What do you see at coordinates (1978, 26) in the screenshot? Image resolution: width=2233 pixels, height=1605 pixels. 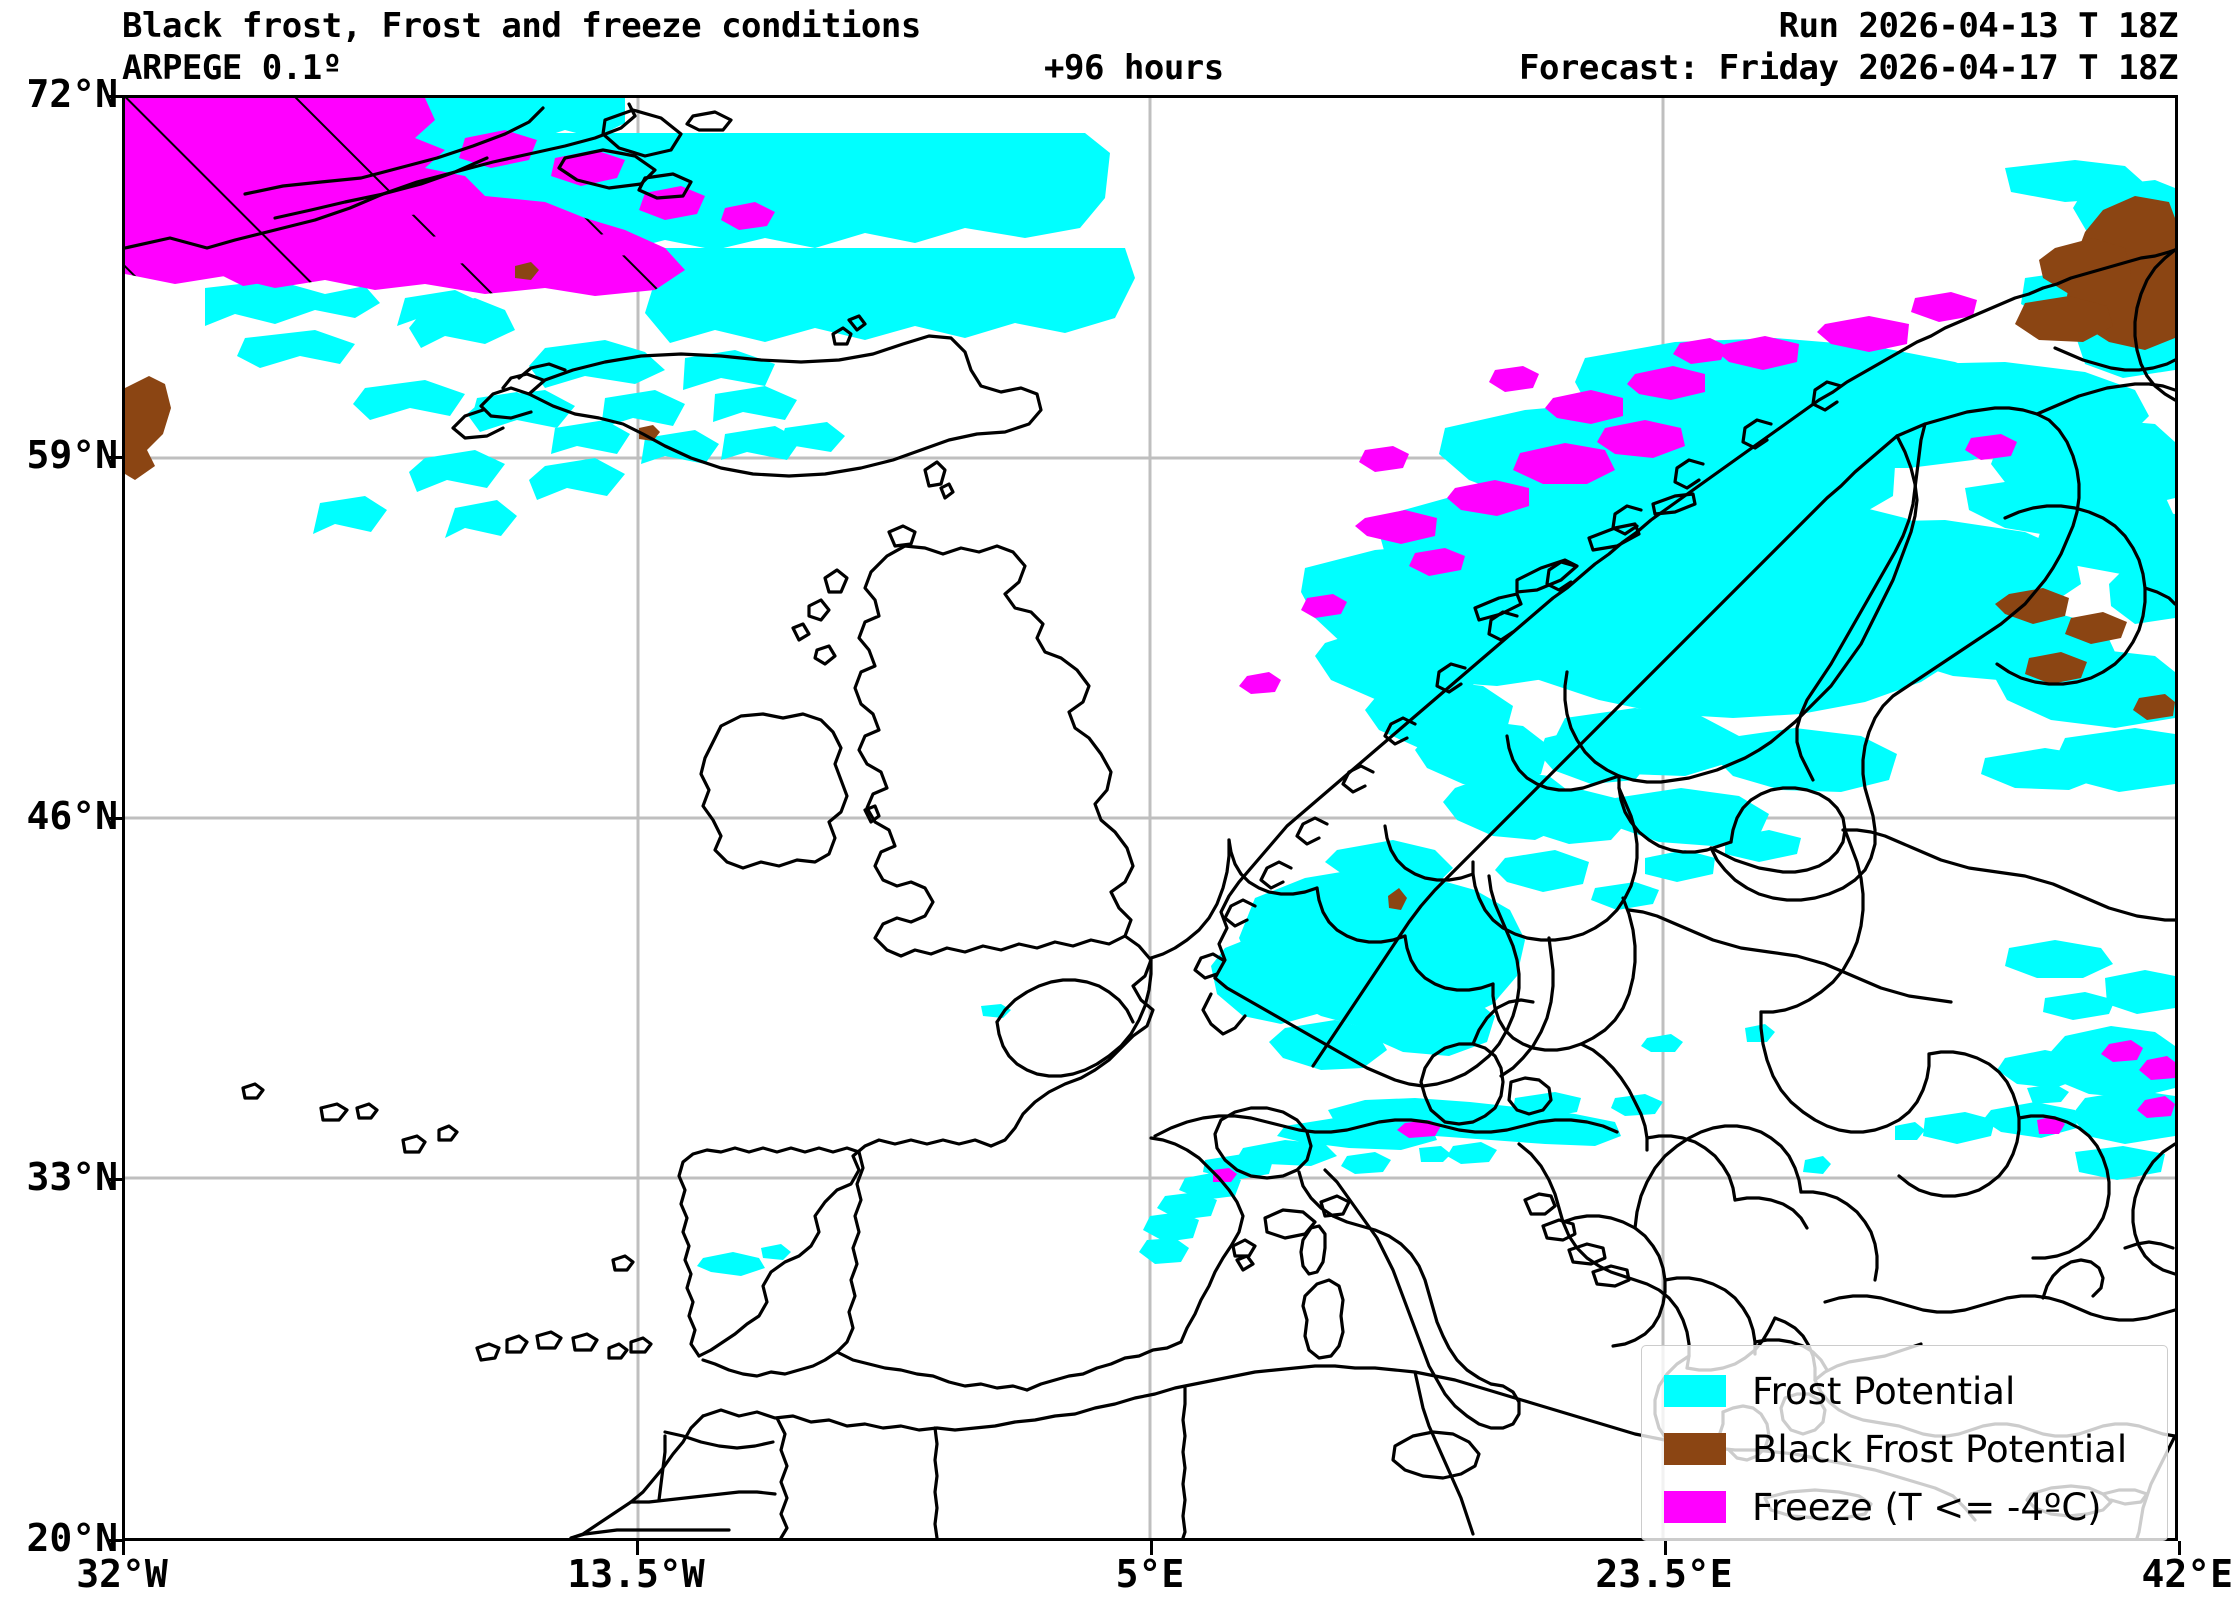 I see `run-timestamp: Run 2026-04-13 T 18Z` at bounding box center [1978, 26].